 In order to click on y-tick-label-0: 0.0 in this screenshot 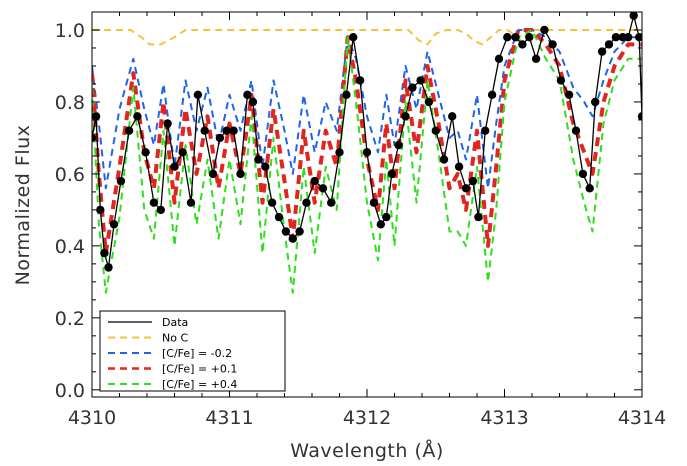, I will do `click(70, 391)`.